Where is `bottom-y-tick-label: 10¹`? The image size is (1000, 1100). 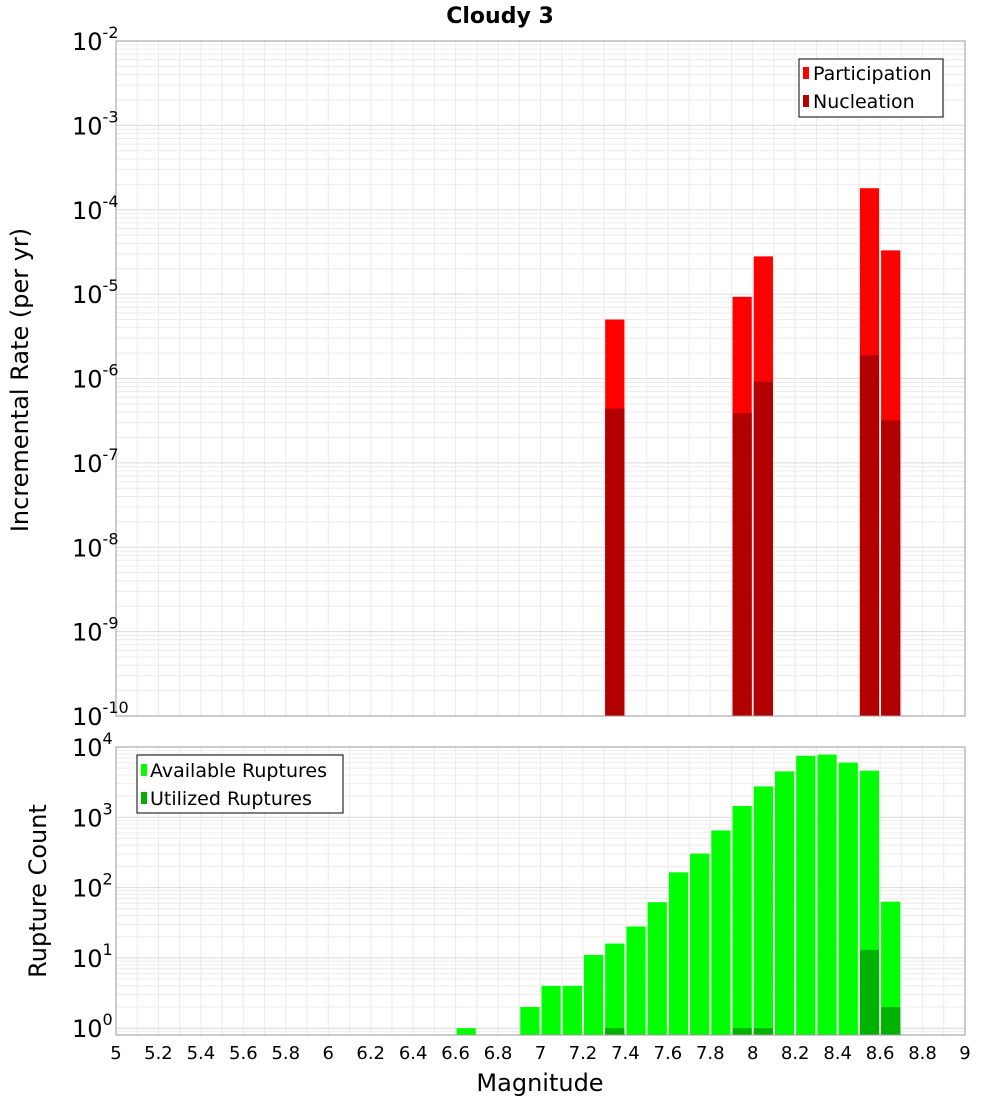
bottom-y-tick-label: 10¹ is located at coordinates (92, 956).